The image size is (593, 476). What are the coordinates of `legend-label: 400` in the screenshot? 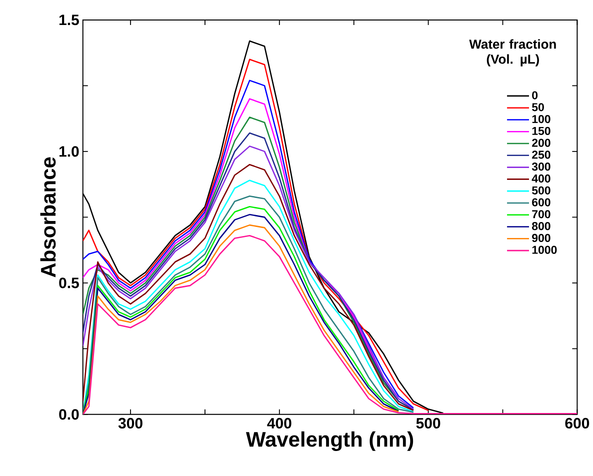 It's located at (541, 178).